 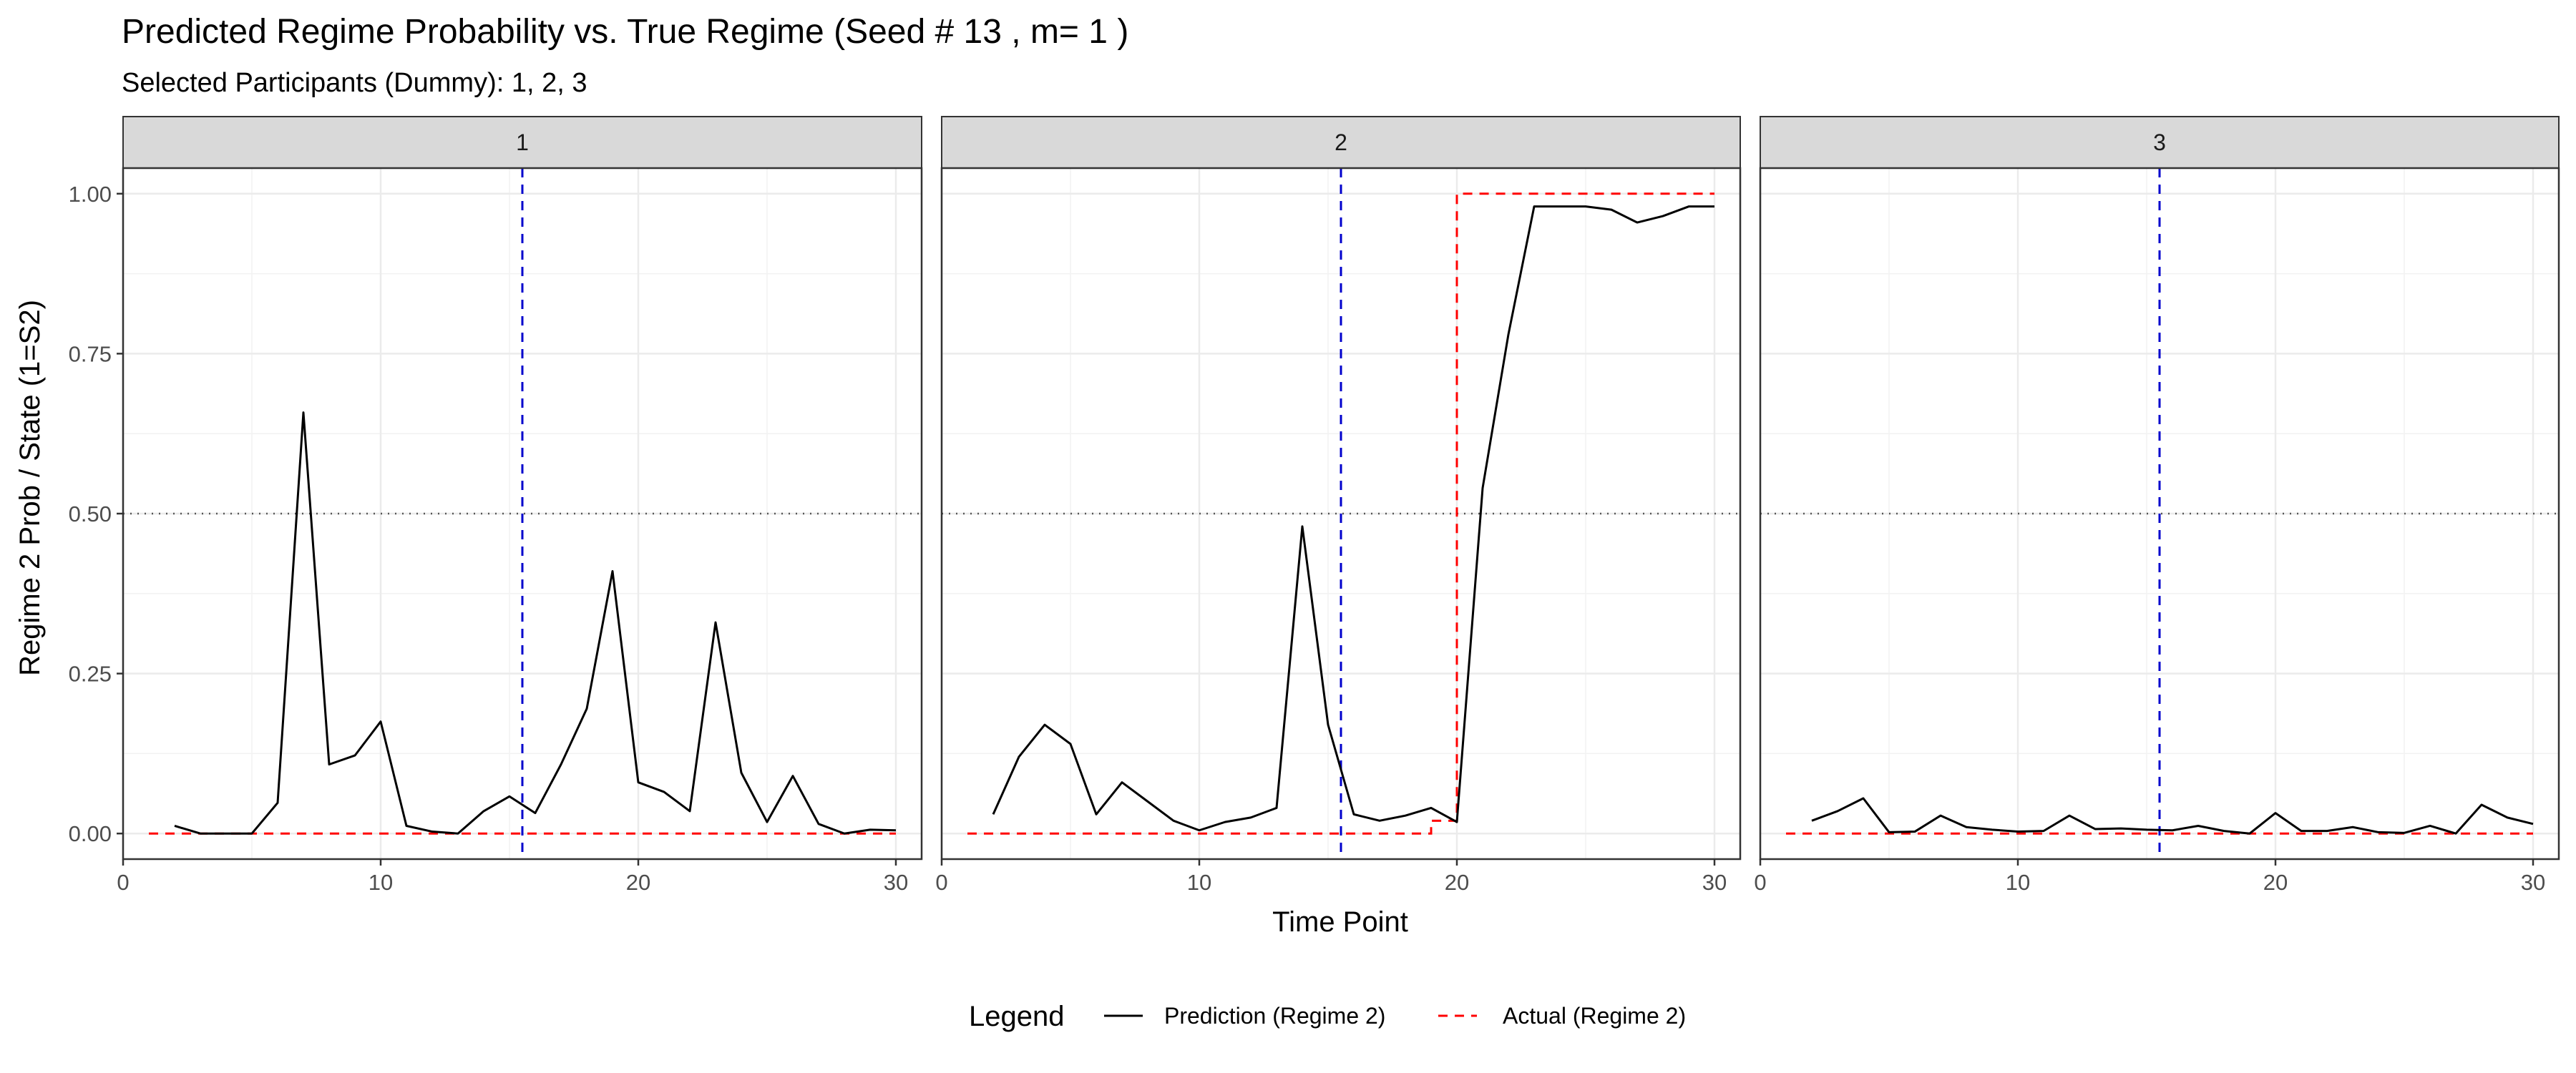 What do you see at coordinates (90, 513) in the screenshot?
I see `y-tick-label: 0.50` at bounding box center [90, 513].